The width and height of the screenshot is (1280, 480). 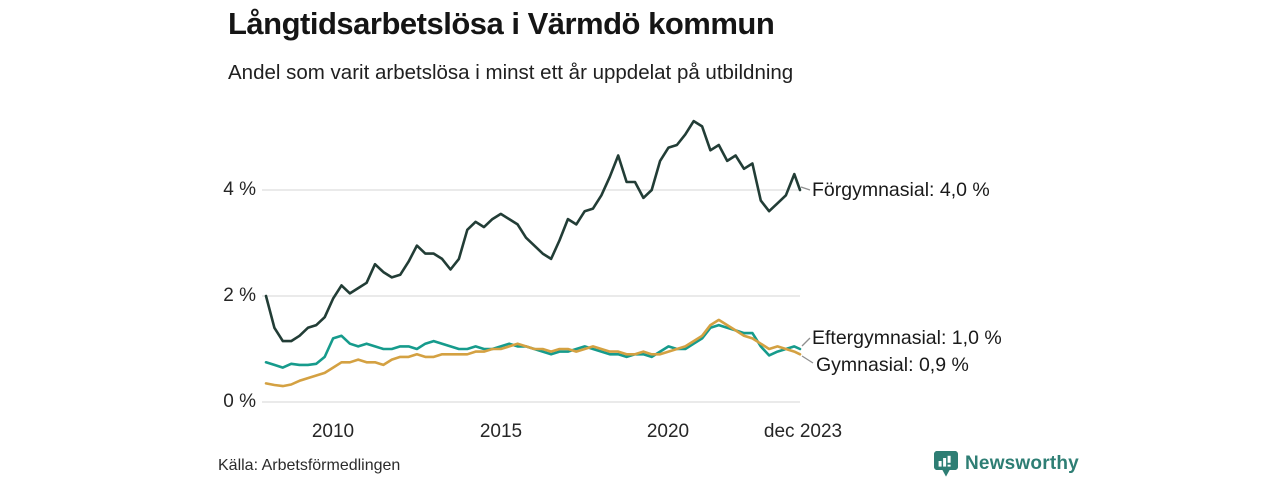 I want to click on source-note: Källa: Arbetsförmedlingen, so click(x=309, y=465).